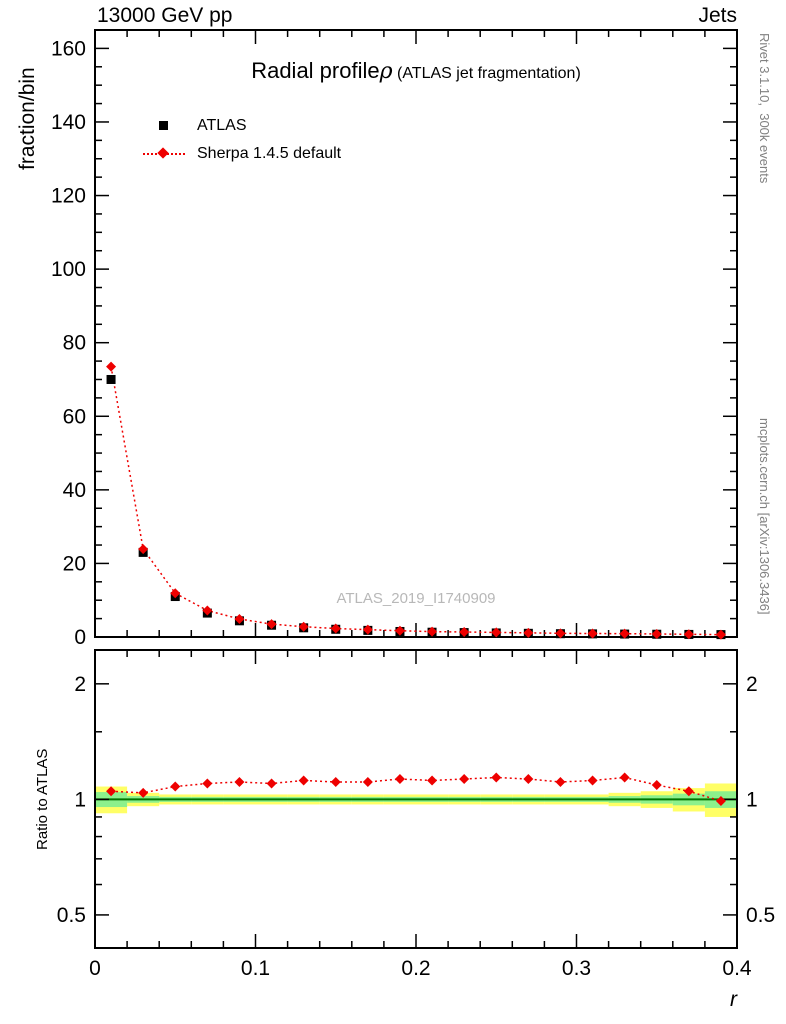 The image size is (786, 1024). Describe the element at coordinates (165, 15) in the screenshot. I see `beam-energy-label: 13000 GeV pp` at that location.